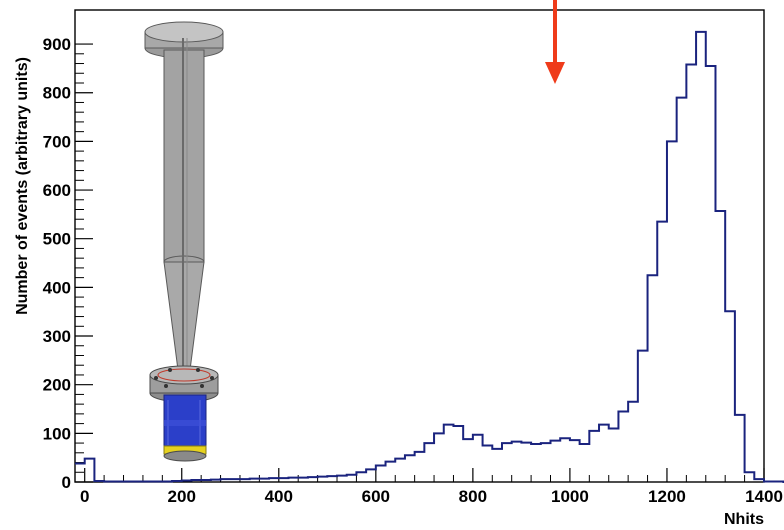 Image resolution: width=784 pixels, height=530 pixels. Describe the element at coordinates (279, 496) in the screenshot. I see `x-tick-label: 400` at that location.